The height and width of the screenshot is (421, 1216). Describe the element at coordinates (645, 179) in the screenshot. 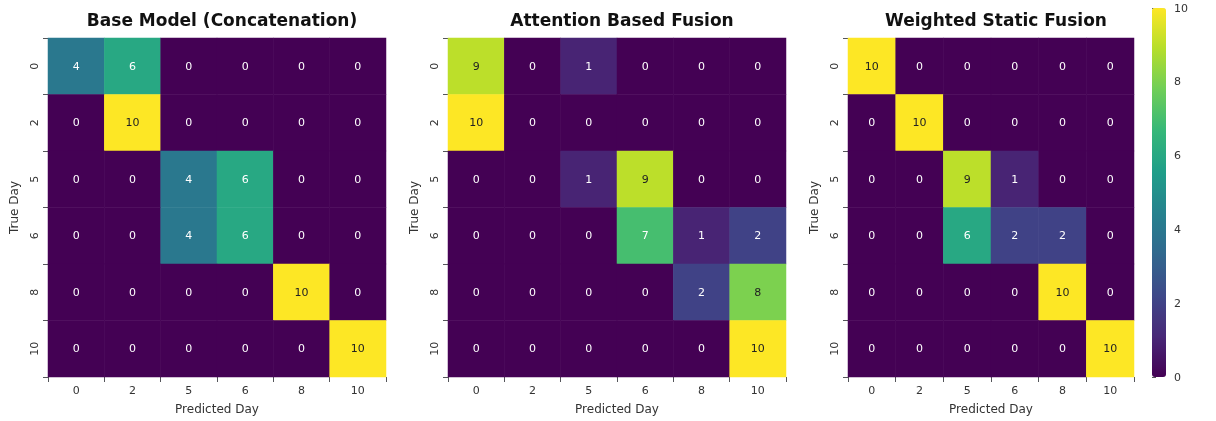

I see `data-label: 9` at that location.